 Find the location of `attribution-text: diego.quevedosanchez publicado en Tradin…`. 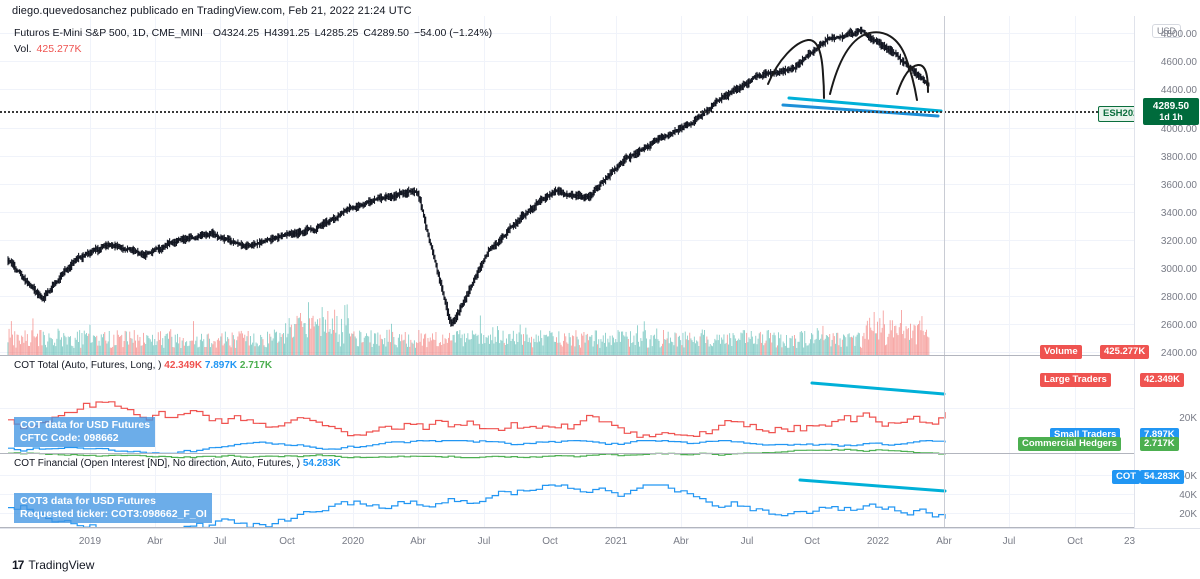

attribution-text: diego.quevedosanchez publicado en Tradin… is located at coordinates (212, 11).